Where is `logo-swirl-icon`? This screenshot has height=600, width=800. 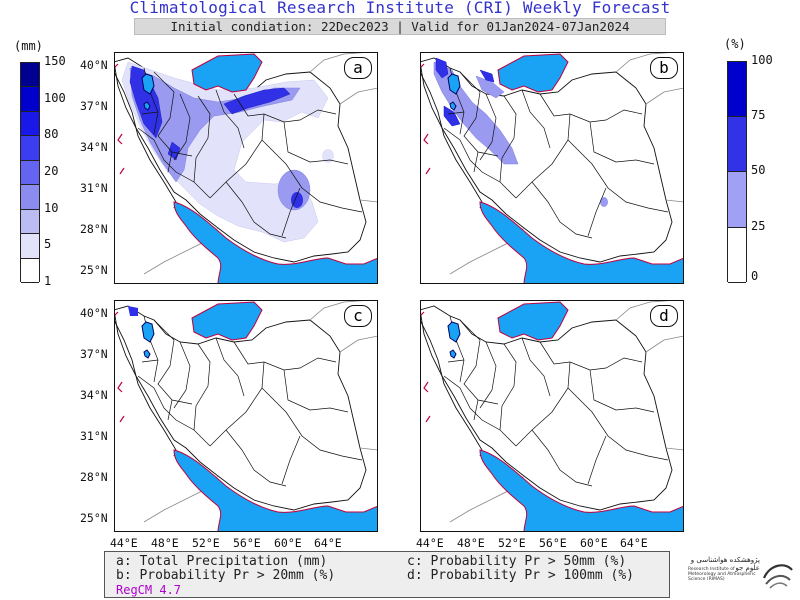
logo-swirl-icon is located at coordinates (777, 576).